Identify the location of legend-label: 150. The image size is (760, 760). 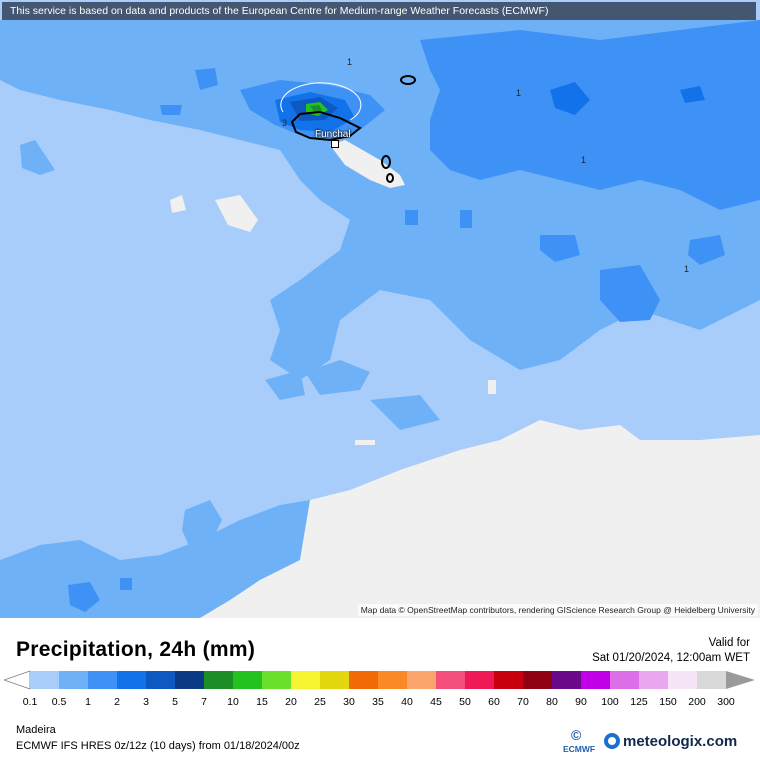
(668, 702).